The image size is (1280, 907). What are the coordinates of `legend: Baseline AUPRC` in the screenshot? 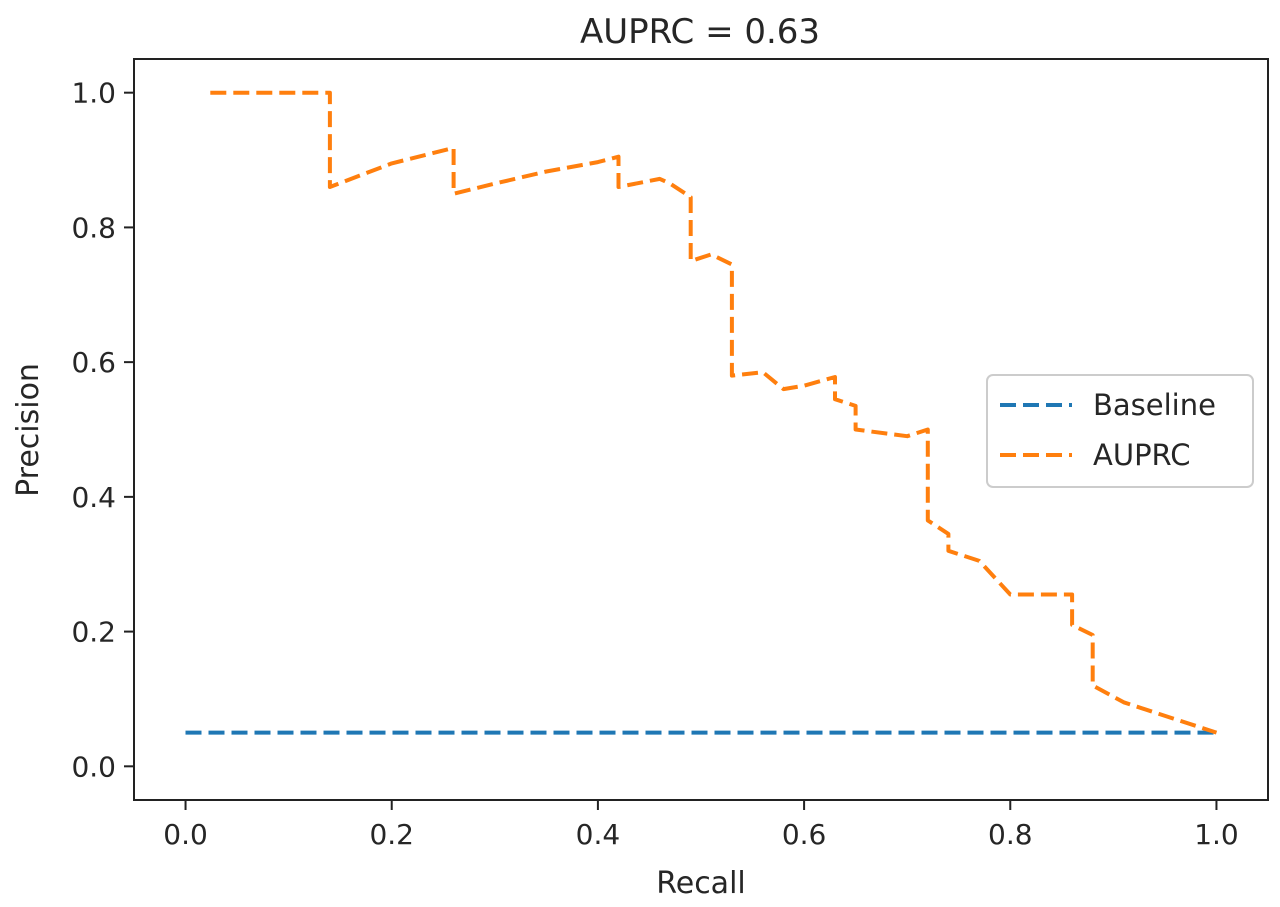 It's located at (1120, 431).